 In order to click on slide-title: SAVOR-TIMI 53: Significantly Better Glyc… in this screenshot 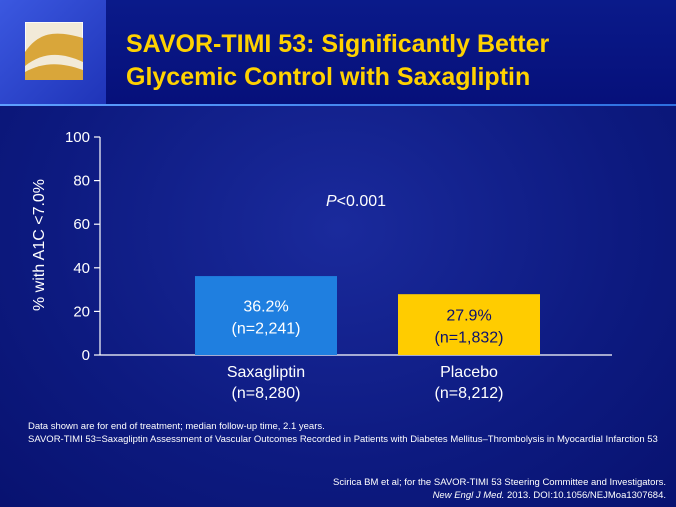, I will do `click(396, 61)`.